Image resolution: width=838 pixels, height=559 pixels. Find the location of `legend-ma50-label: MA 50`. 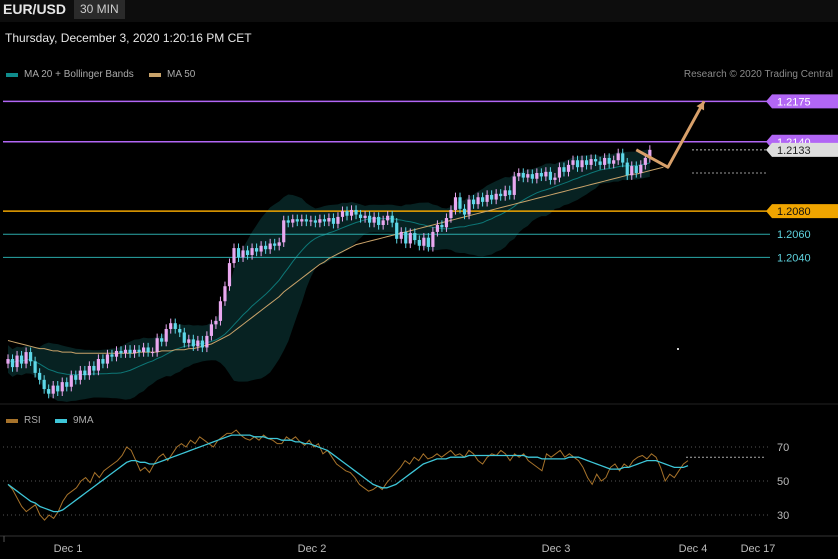

legend-ma50-label: MA 50 is located at coordinates (181, 74).